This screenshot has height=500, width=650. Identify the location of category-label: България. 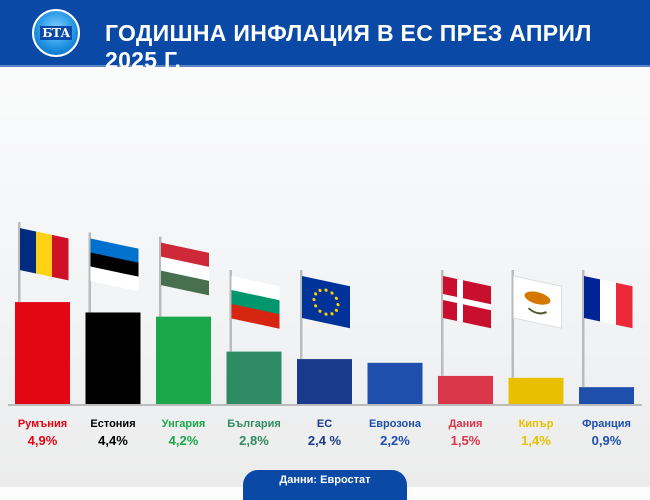
(254, 424).